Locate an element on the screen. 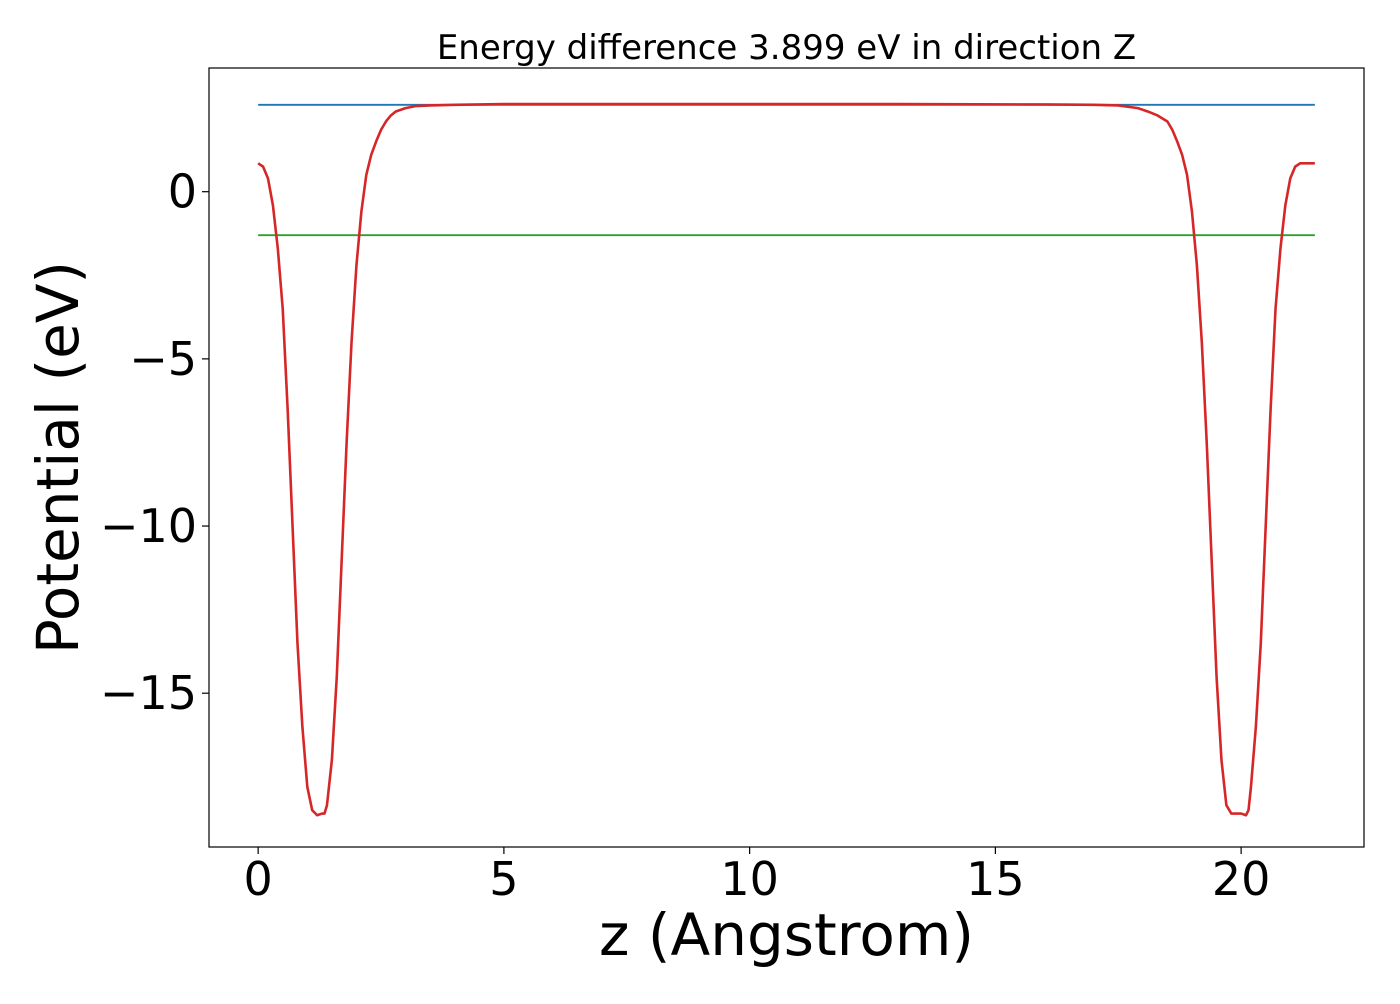  y-tick-label: −10 is located at coordinates (148, 526).